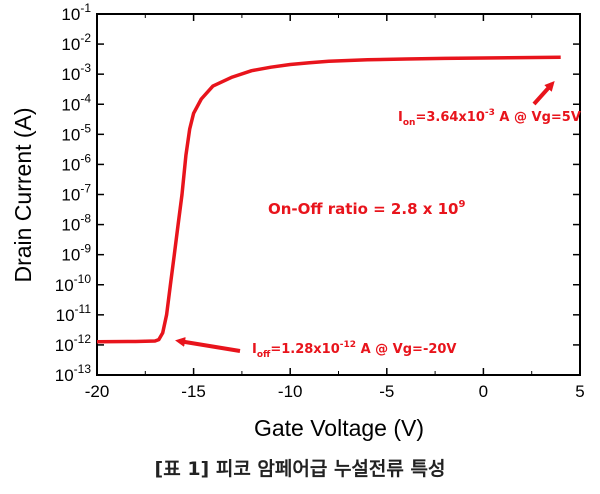 This screenshot has height=494, width=600. Describe the element at coordinates (73, 373) in the screenshot. I see `y-tick-label: 10⁻¹³` at that location.